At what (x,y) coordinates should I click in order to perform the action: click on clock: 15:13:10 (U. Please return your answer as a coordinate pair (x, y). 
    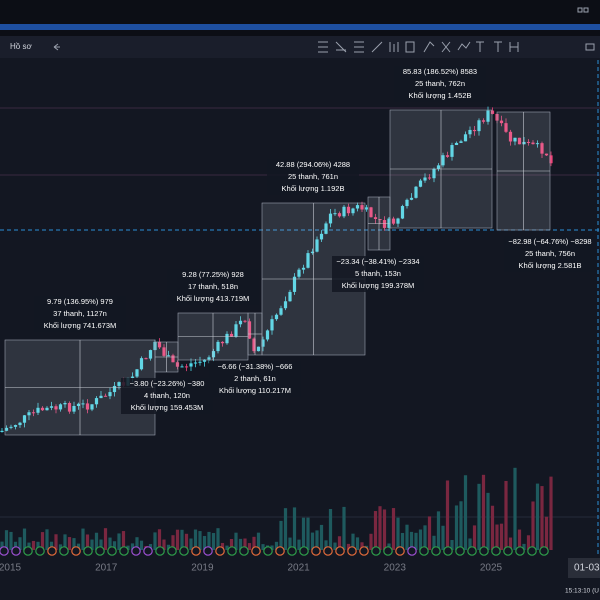
    Looking at the image, I should click on (582, 591).